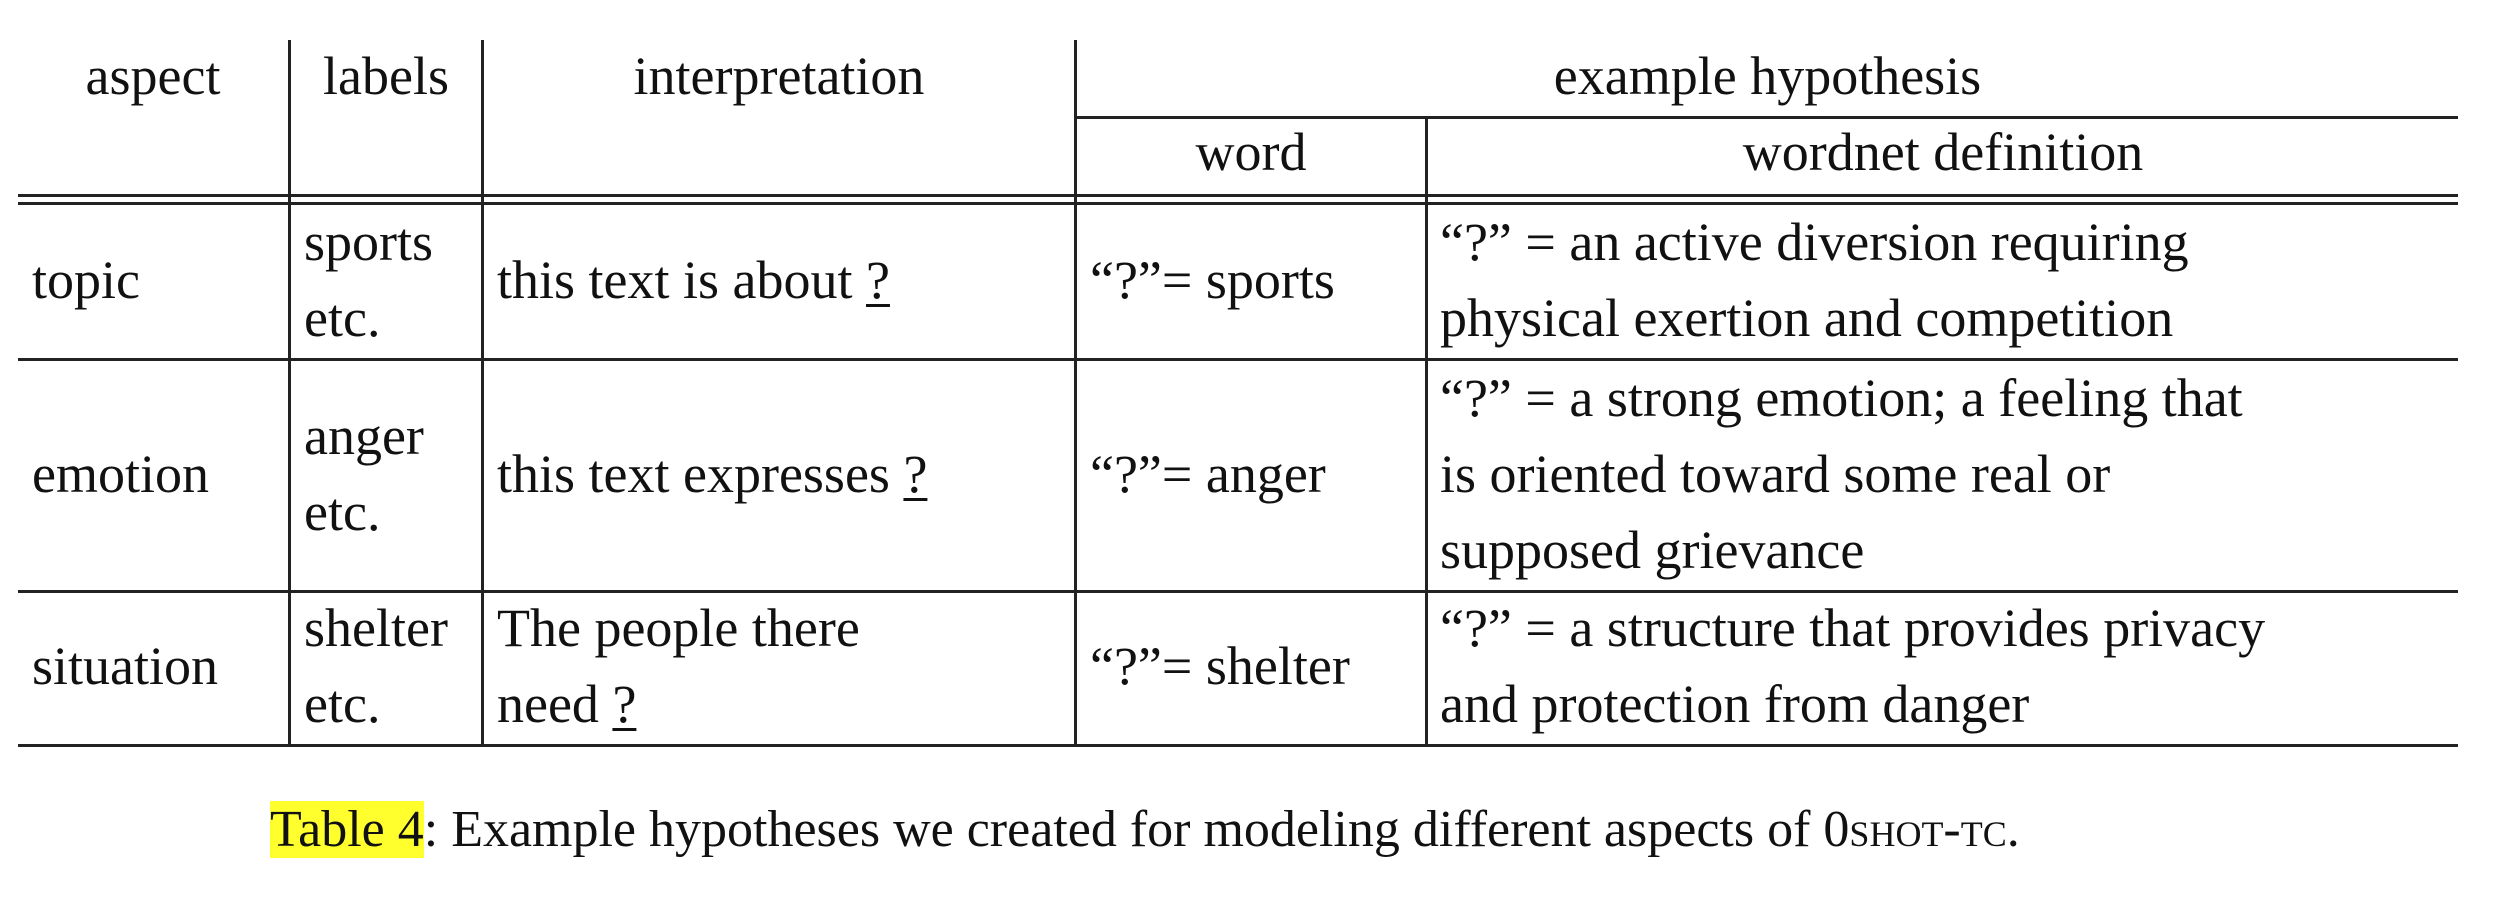 The image size is (2520, 910). I want to click on row3-def-line: and protection from danger, so click(1735, 704).